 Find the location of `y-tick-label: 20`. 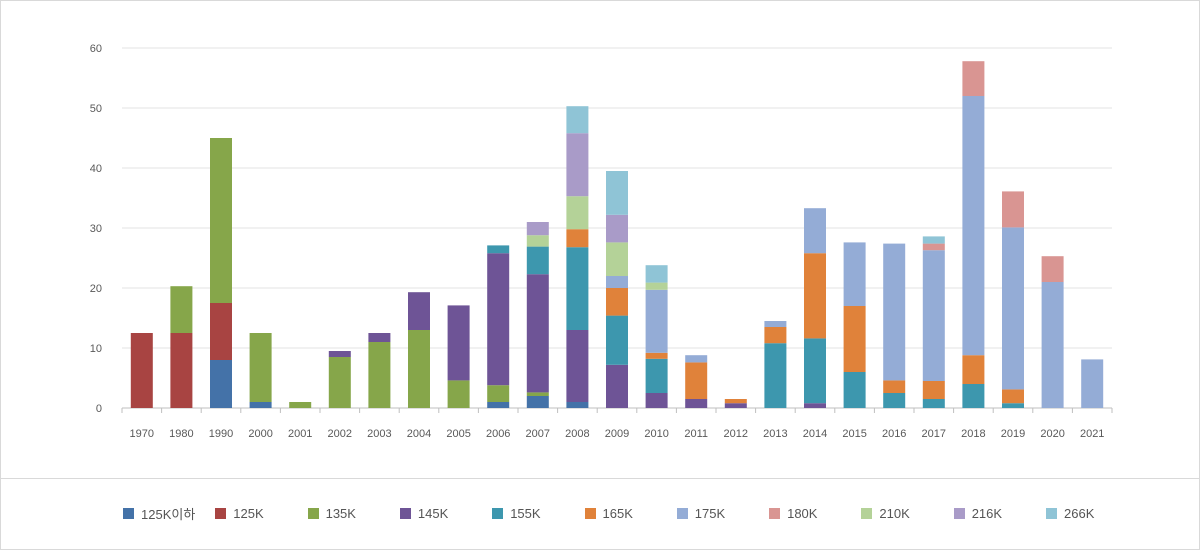

y-tick-label: 20 is located at coordinates (96, 289).